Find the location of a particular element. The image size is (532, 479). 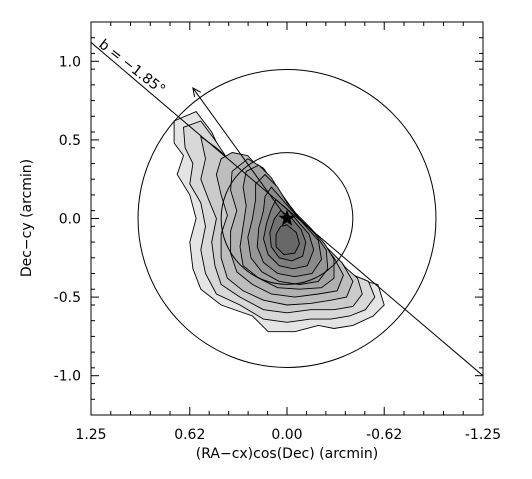

center-marker-group is located at coordinates (287, 217).